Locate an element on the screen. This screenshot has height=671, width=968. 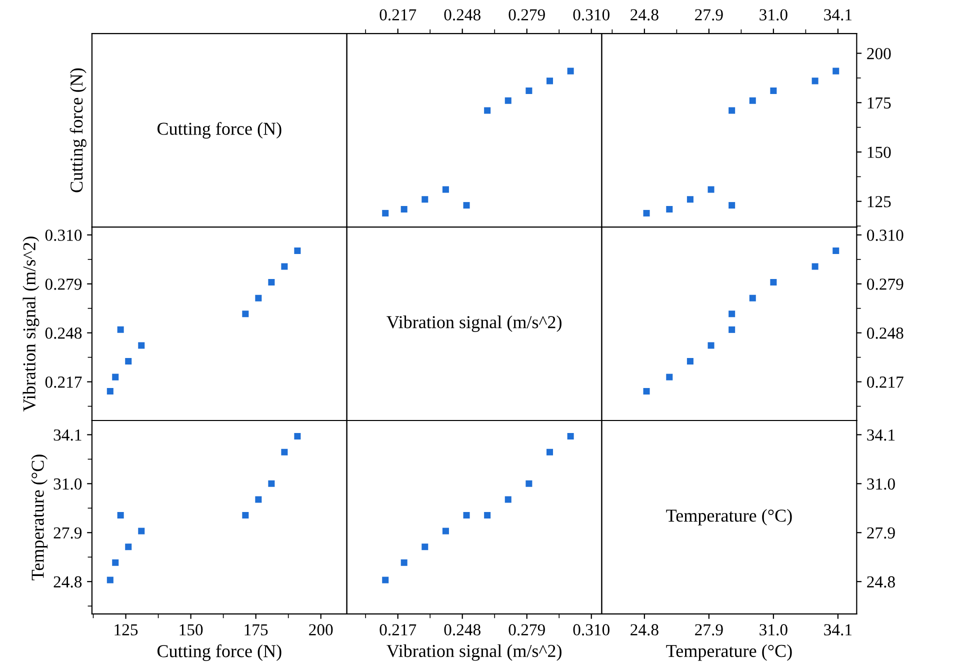
annotation: Cutting force (N) is located at coordinates (219, 130).